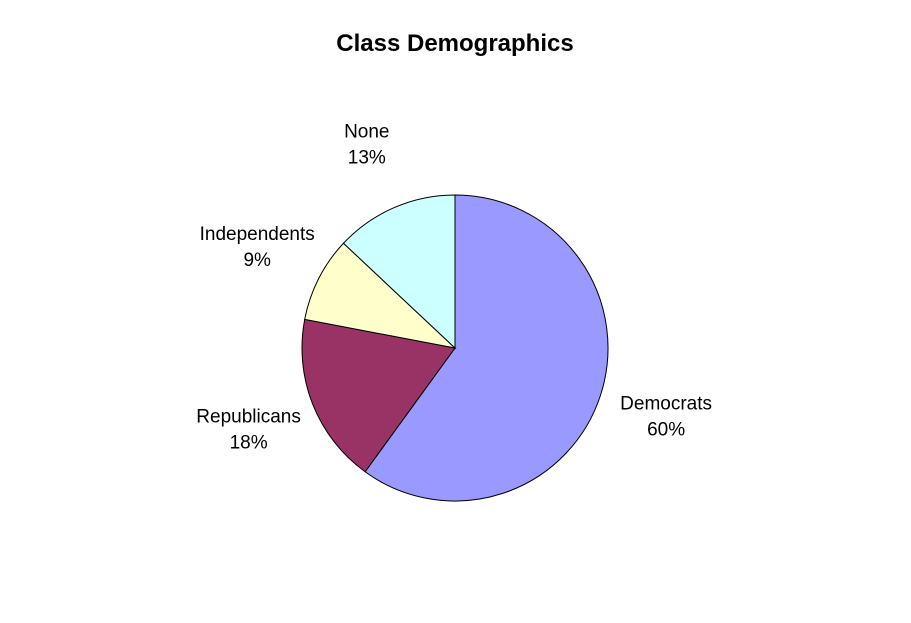  Describe the element at coordinates (454, 43) in the screenshot. I see `chart-title: Class Demographics` at that location.